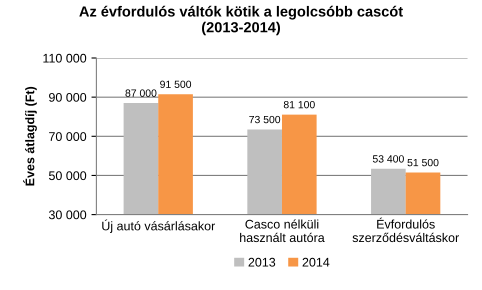  Describe the element at coordinates (423, 162) in the screenshot. I see `data-label: 51 500` at that location.